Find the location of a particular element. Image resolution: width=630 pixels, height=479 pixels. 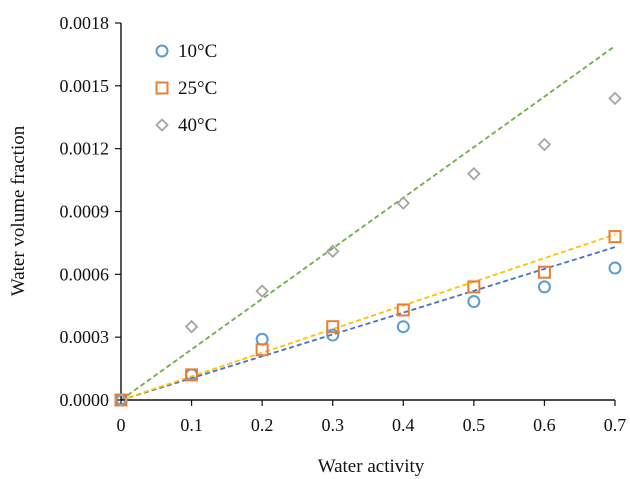

x-tick-label: 0.3 is located at coordinates (332, 425).